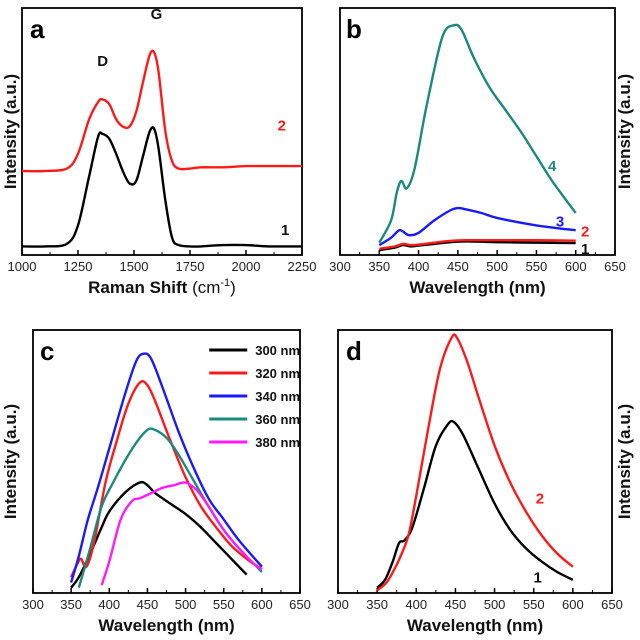 The height and width of the screenshot is (640, 640). Describe the element at coordinates (162, 287) in the screenshot. I see `x-axis-label: Raman Shift (cm-1)` at that location.